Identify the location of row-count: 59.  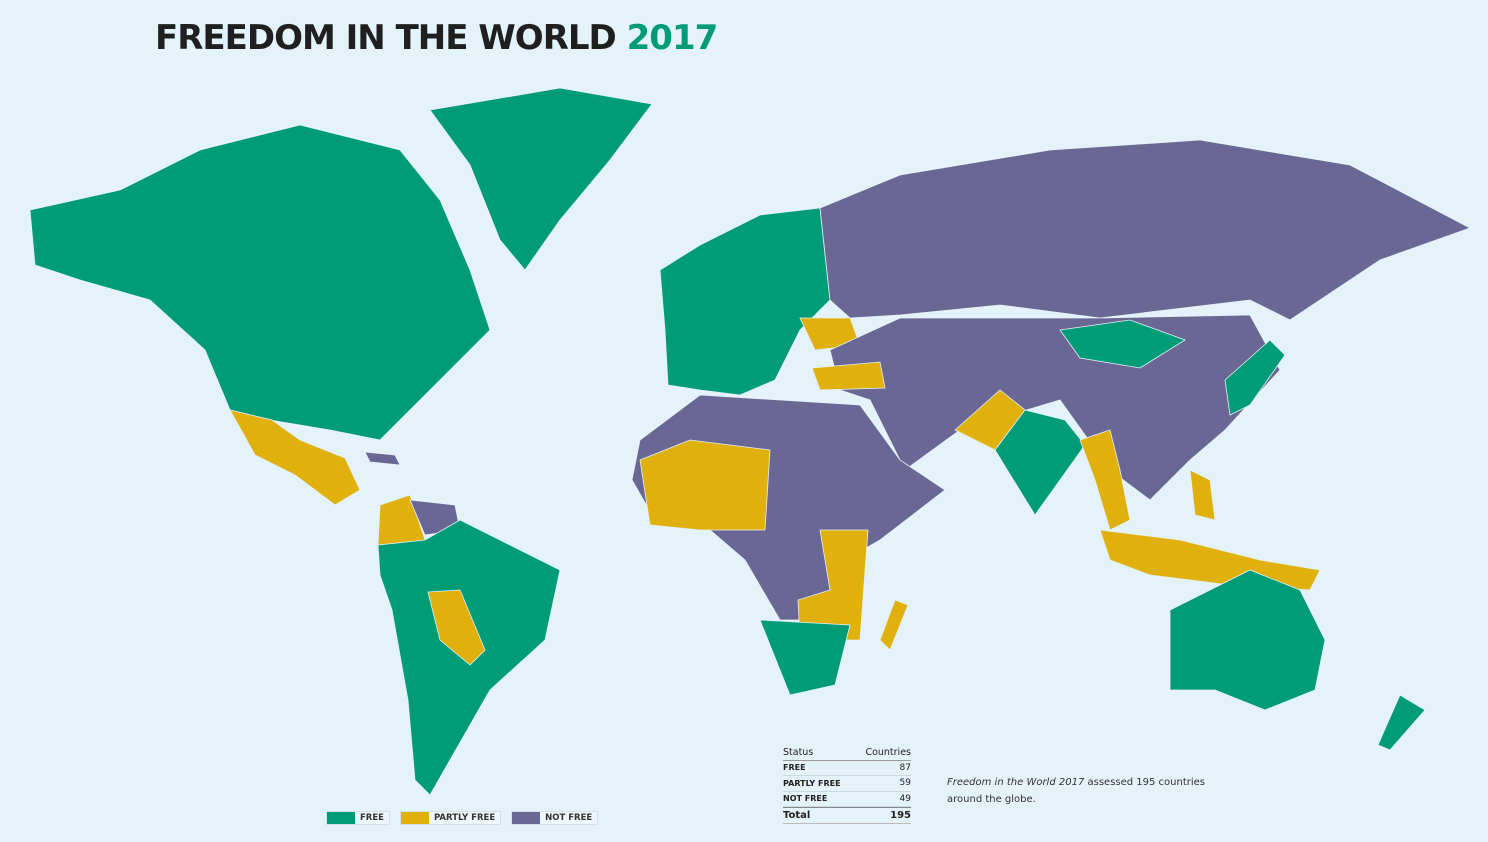
(905, 783).